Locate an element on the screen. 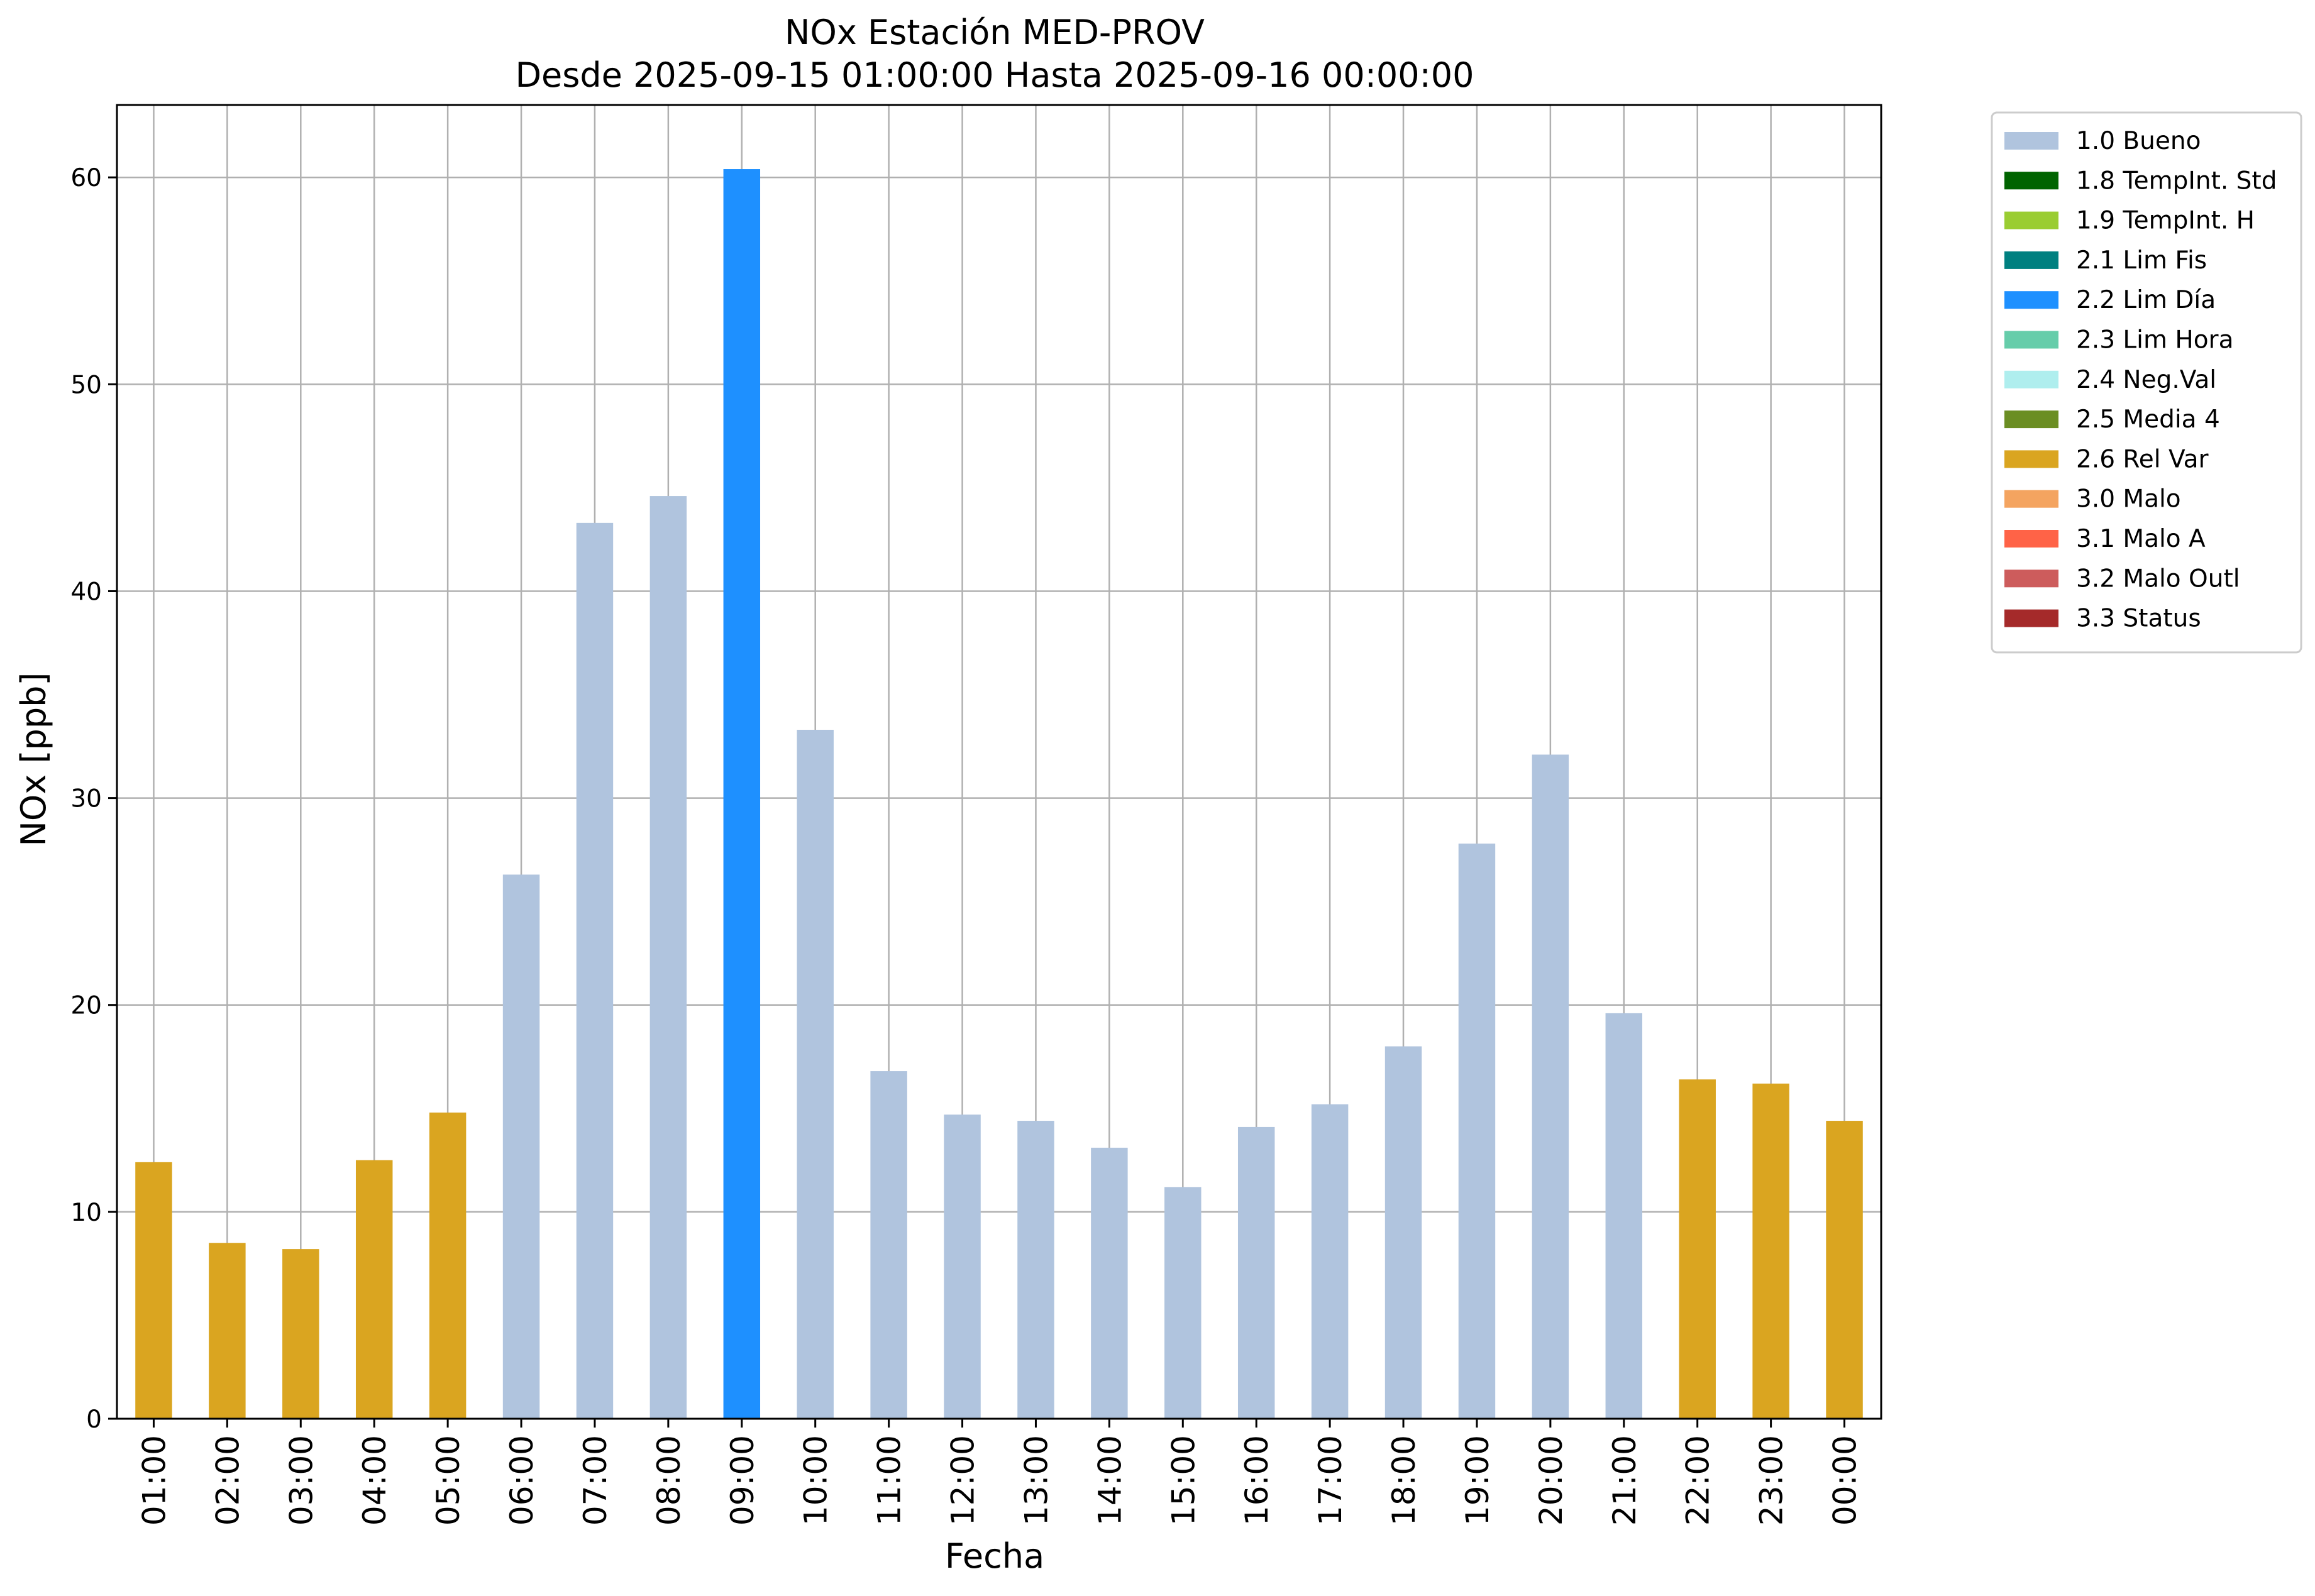 The image size is (2315, 1596). legend-label: 3.0 Malo is located at coordinates (2128, 499).